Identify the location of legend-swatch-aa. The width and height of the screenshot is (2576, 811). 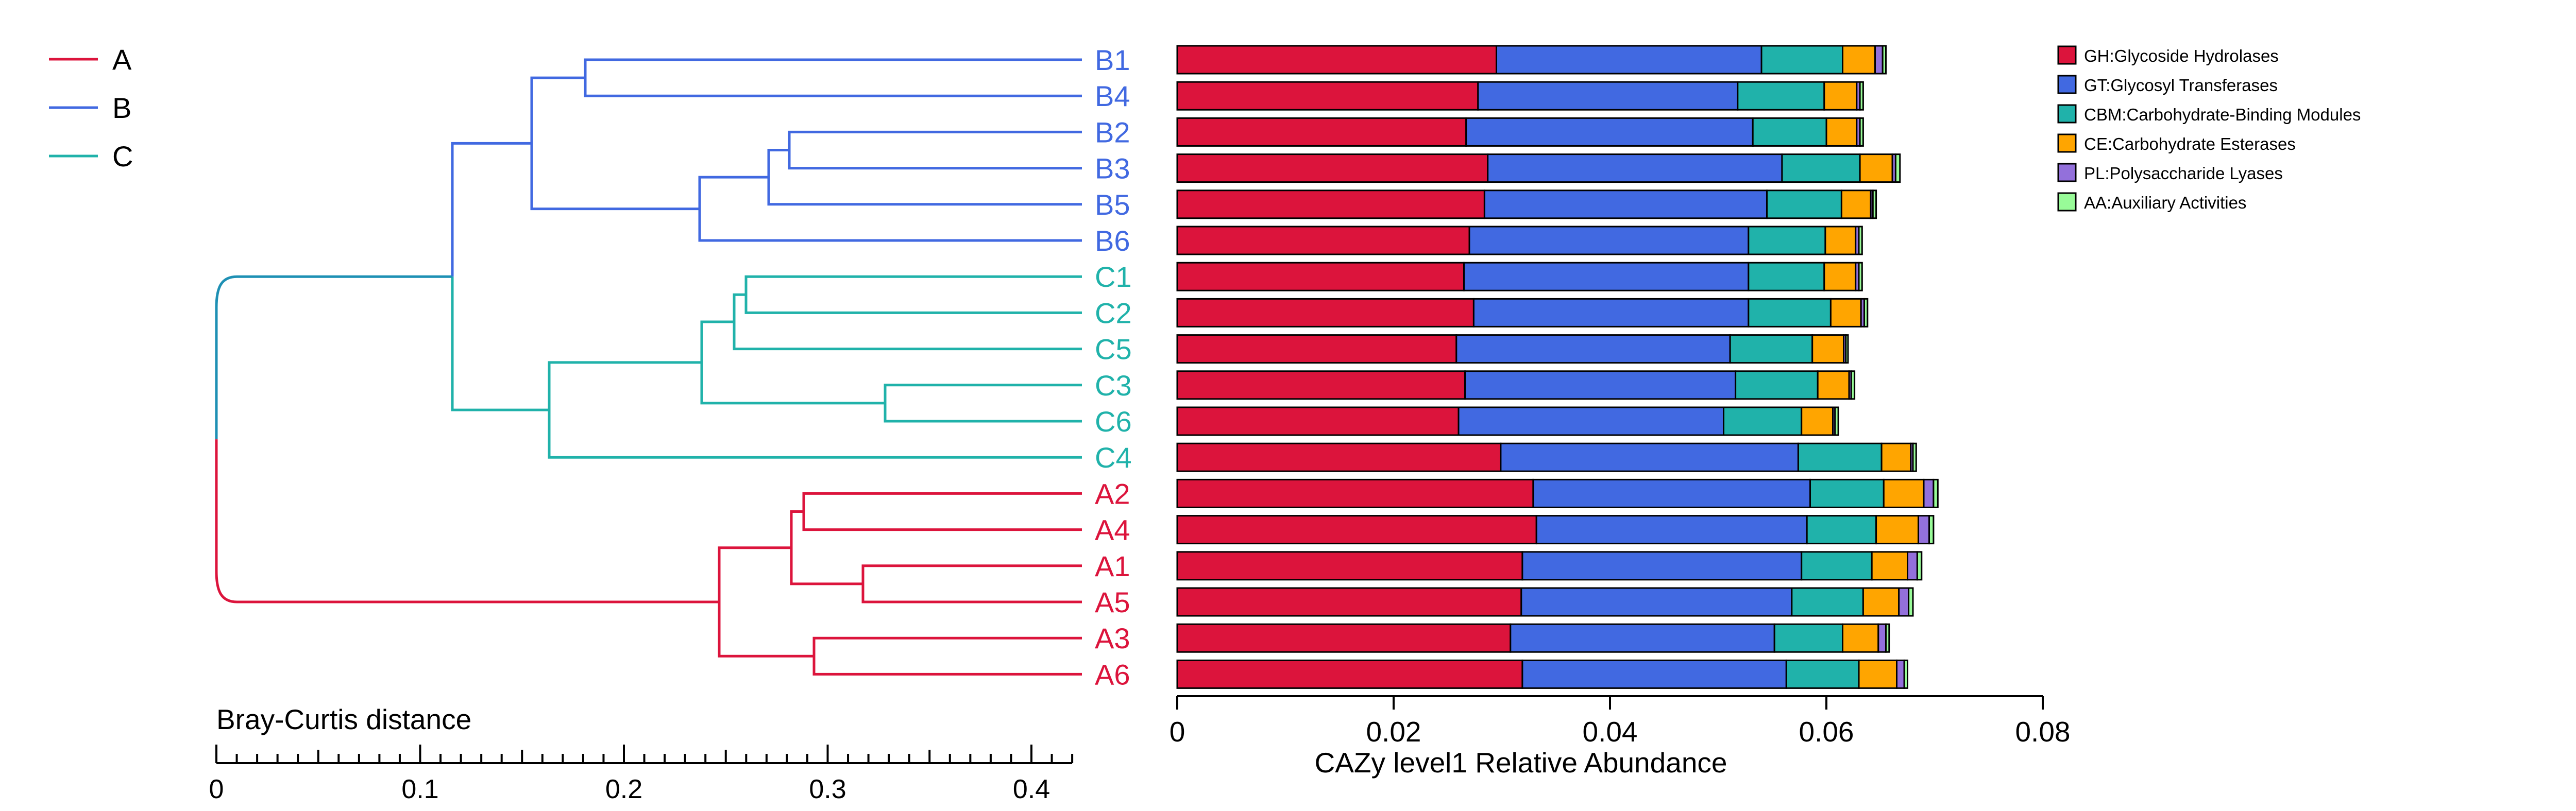
(2067, 202).